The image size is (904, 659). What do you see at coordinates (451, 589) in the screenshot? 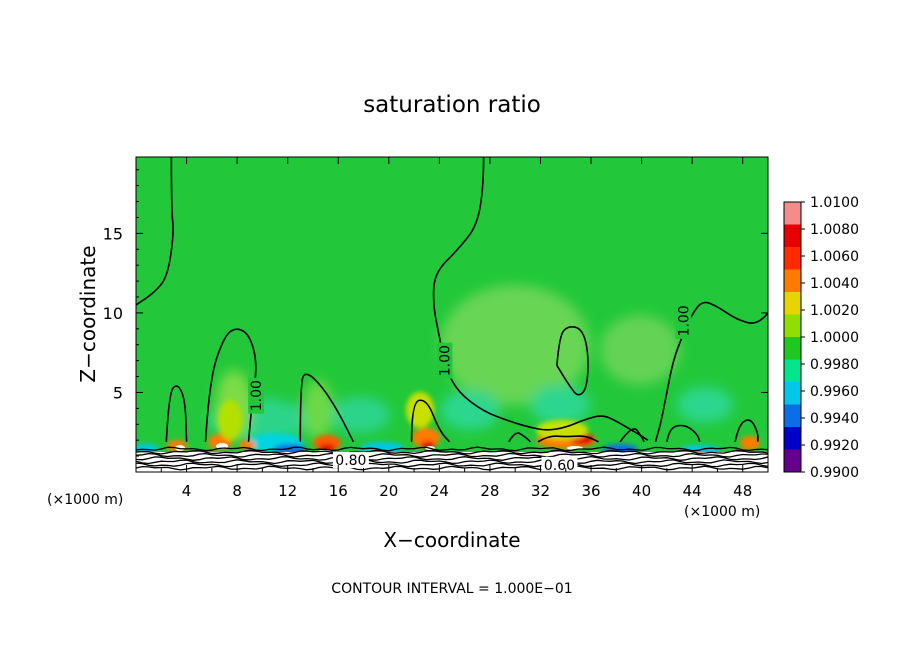
I see `contour-interval-note: CONTOUR INTERVAL = 1.000E−01` at bounding box center [451, 589].